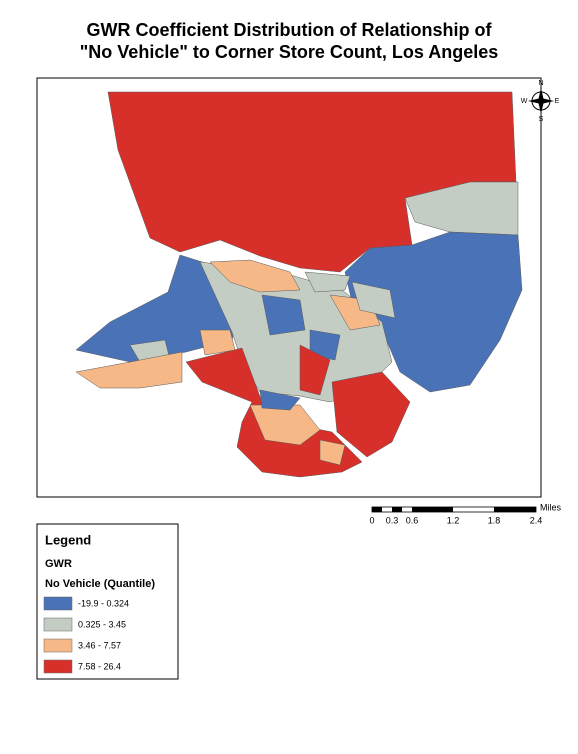  I want to click on scale-label: 0, so click(371, 520).